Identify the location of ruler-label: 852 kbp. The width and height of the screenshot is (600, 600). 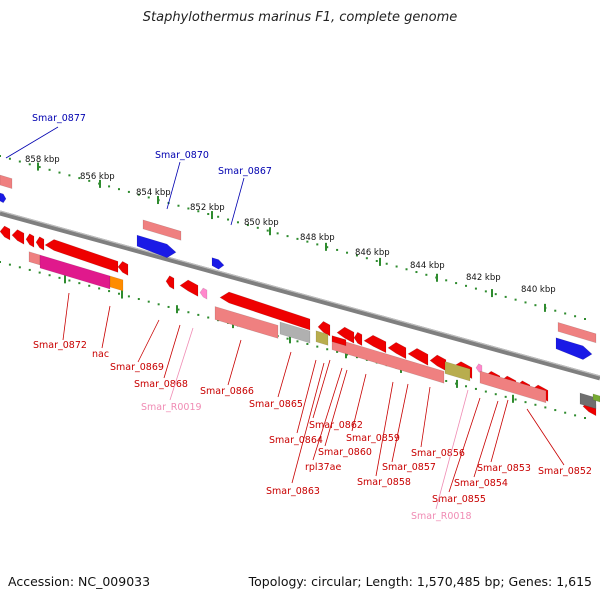
(207, 208).